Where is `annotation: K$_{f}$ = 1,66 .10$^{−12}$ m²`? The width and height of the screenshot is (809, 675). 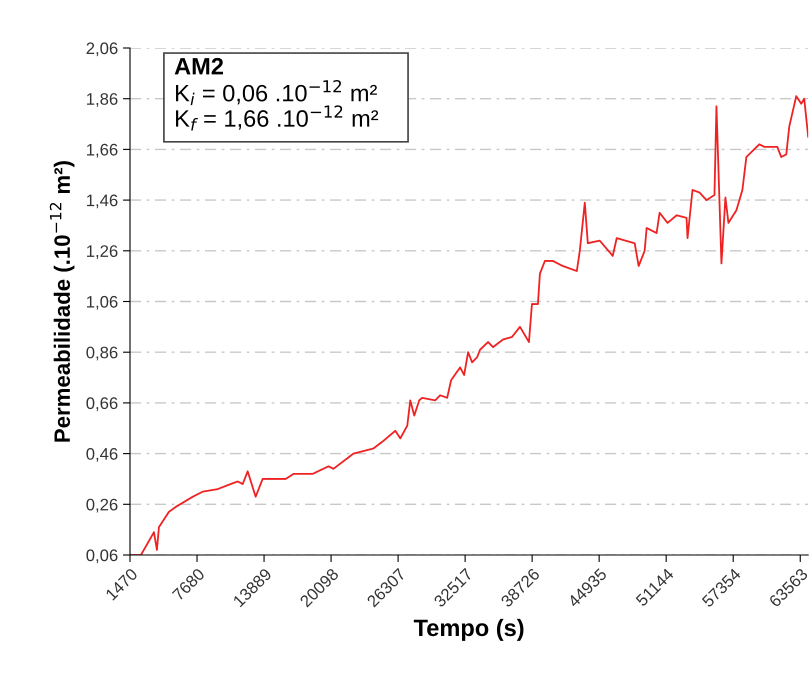 annotation: K$_{f}$ = 1,66 .10$^{−12}$ m² is located at coordinates (277, 118).